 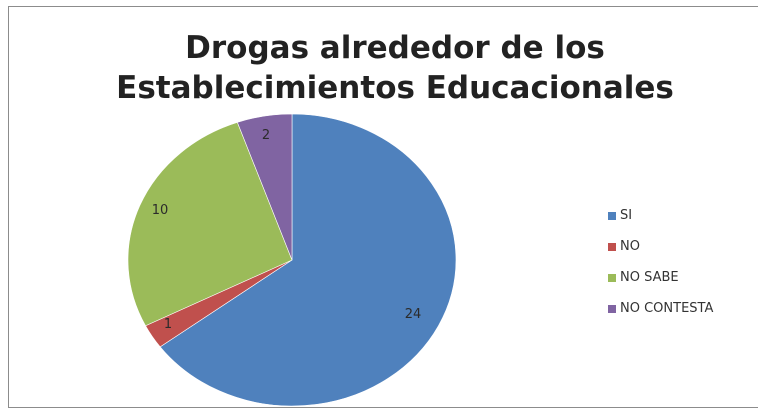 What do you see at coordinates (660, 246) in the screenshot?
I see `legend-item-no: NO` at bounding box center [660, 246].